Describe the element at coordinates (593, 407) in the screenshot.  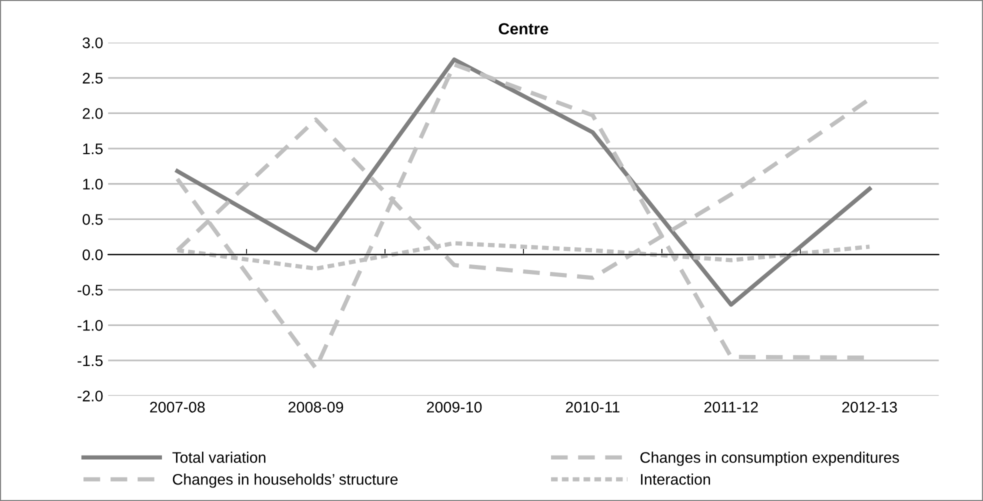
I see `x-tick-label: 2010-11` at that location.